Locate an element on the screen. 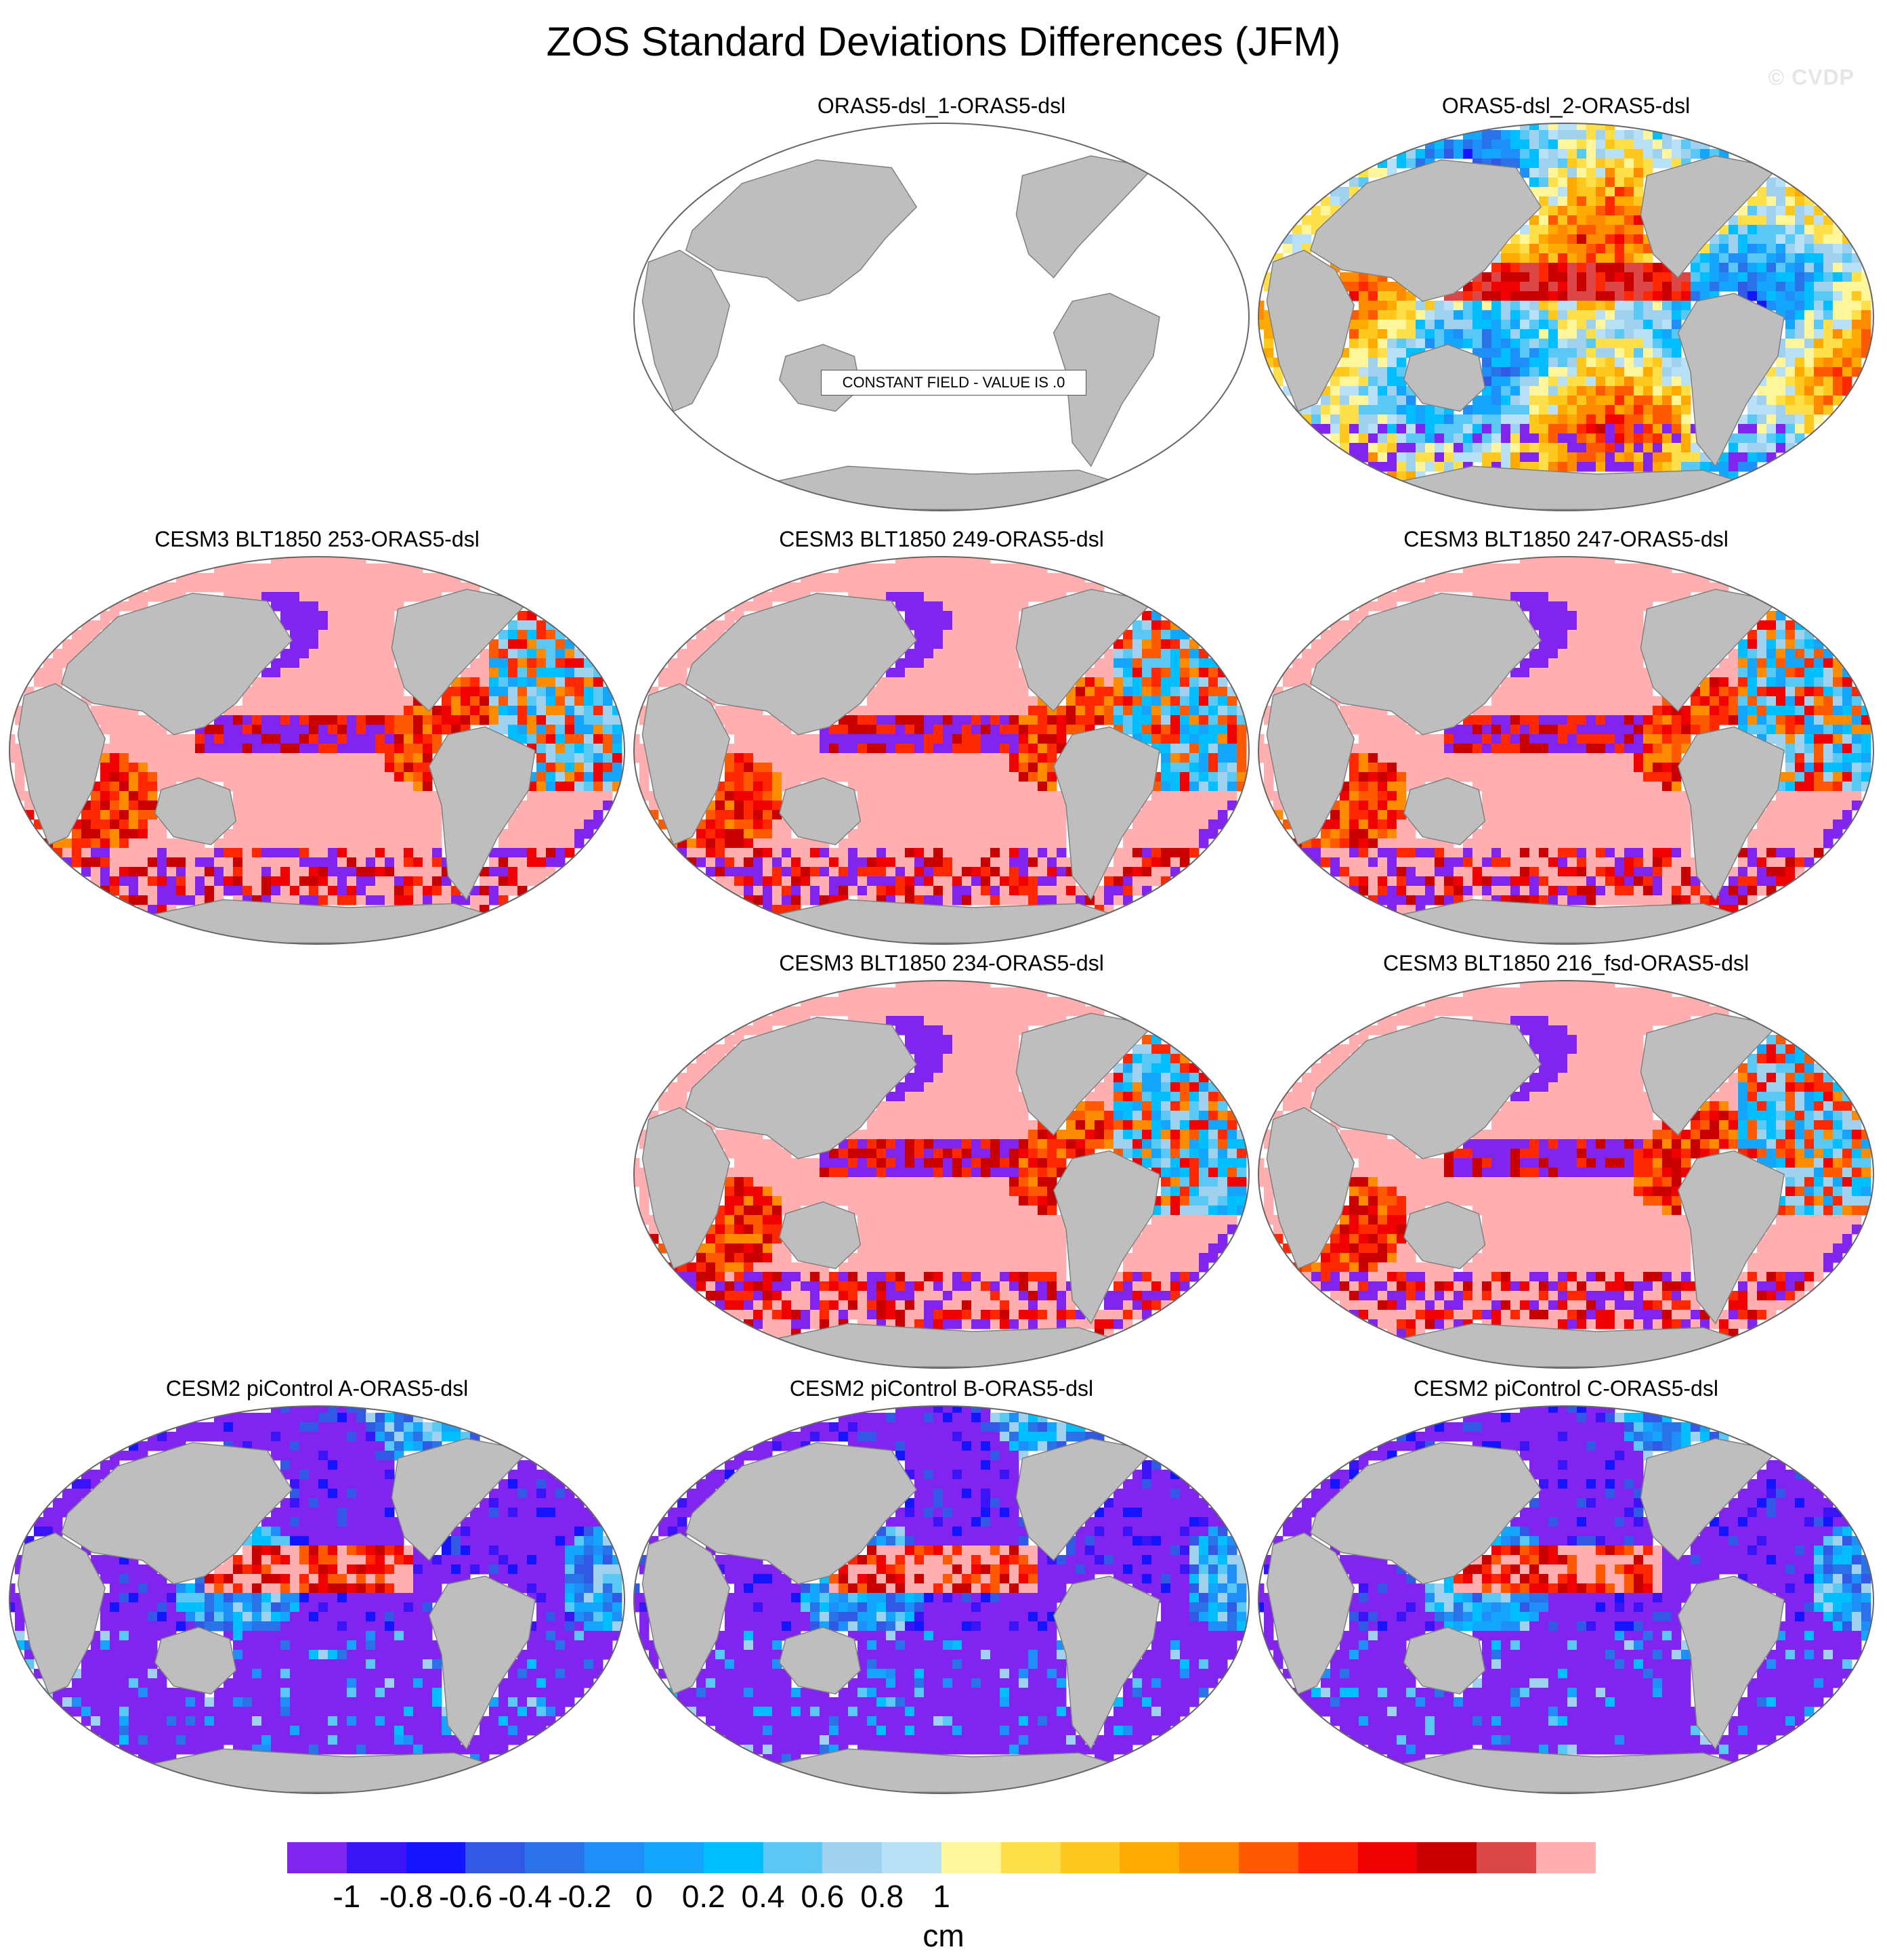 This screenshot has width=1887, height=1960. panel-cesm3-234: CESM3 BLT1850 234-ORAS5-dsl is located at coordinates (942, 1166).